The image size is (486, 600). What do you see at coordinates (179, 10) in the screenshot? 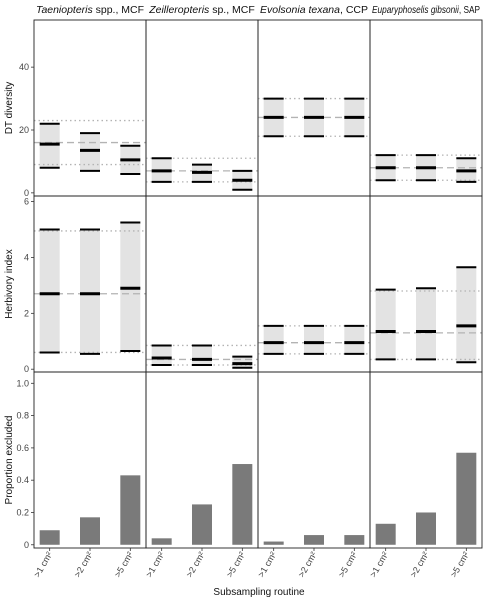
I see `facet-title-taxon: Zeilleropteris` at bounding box center [179, 10].